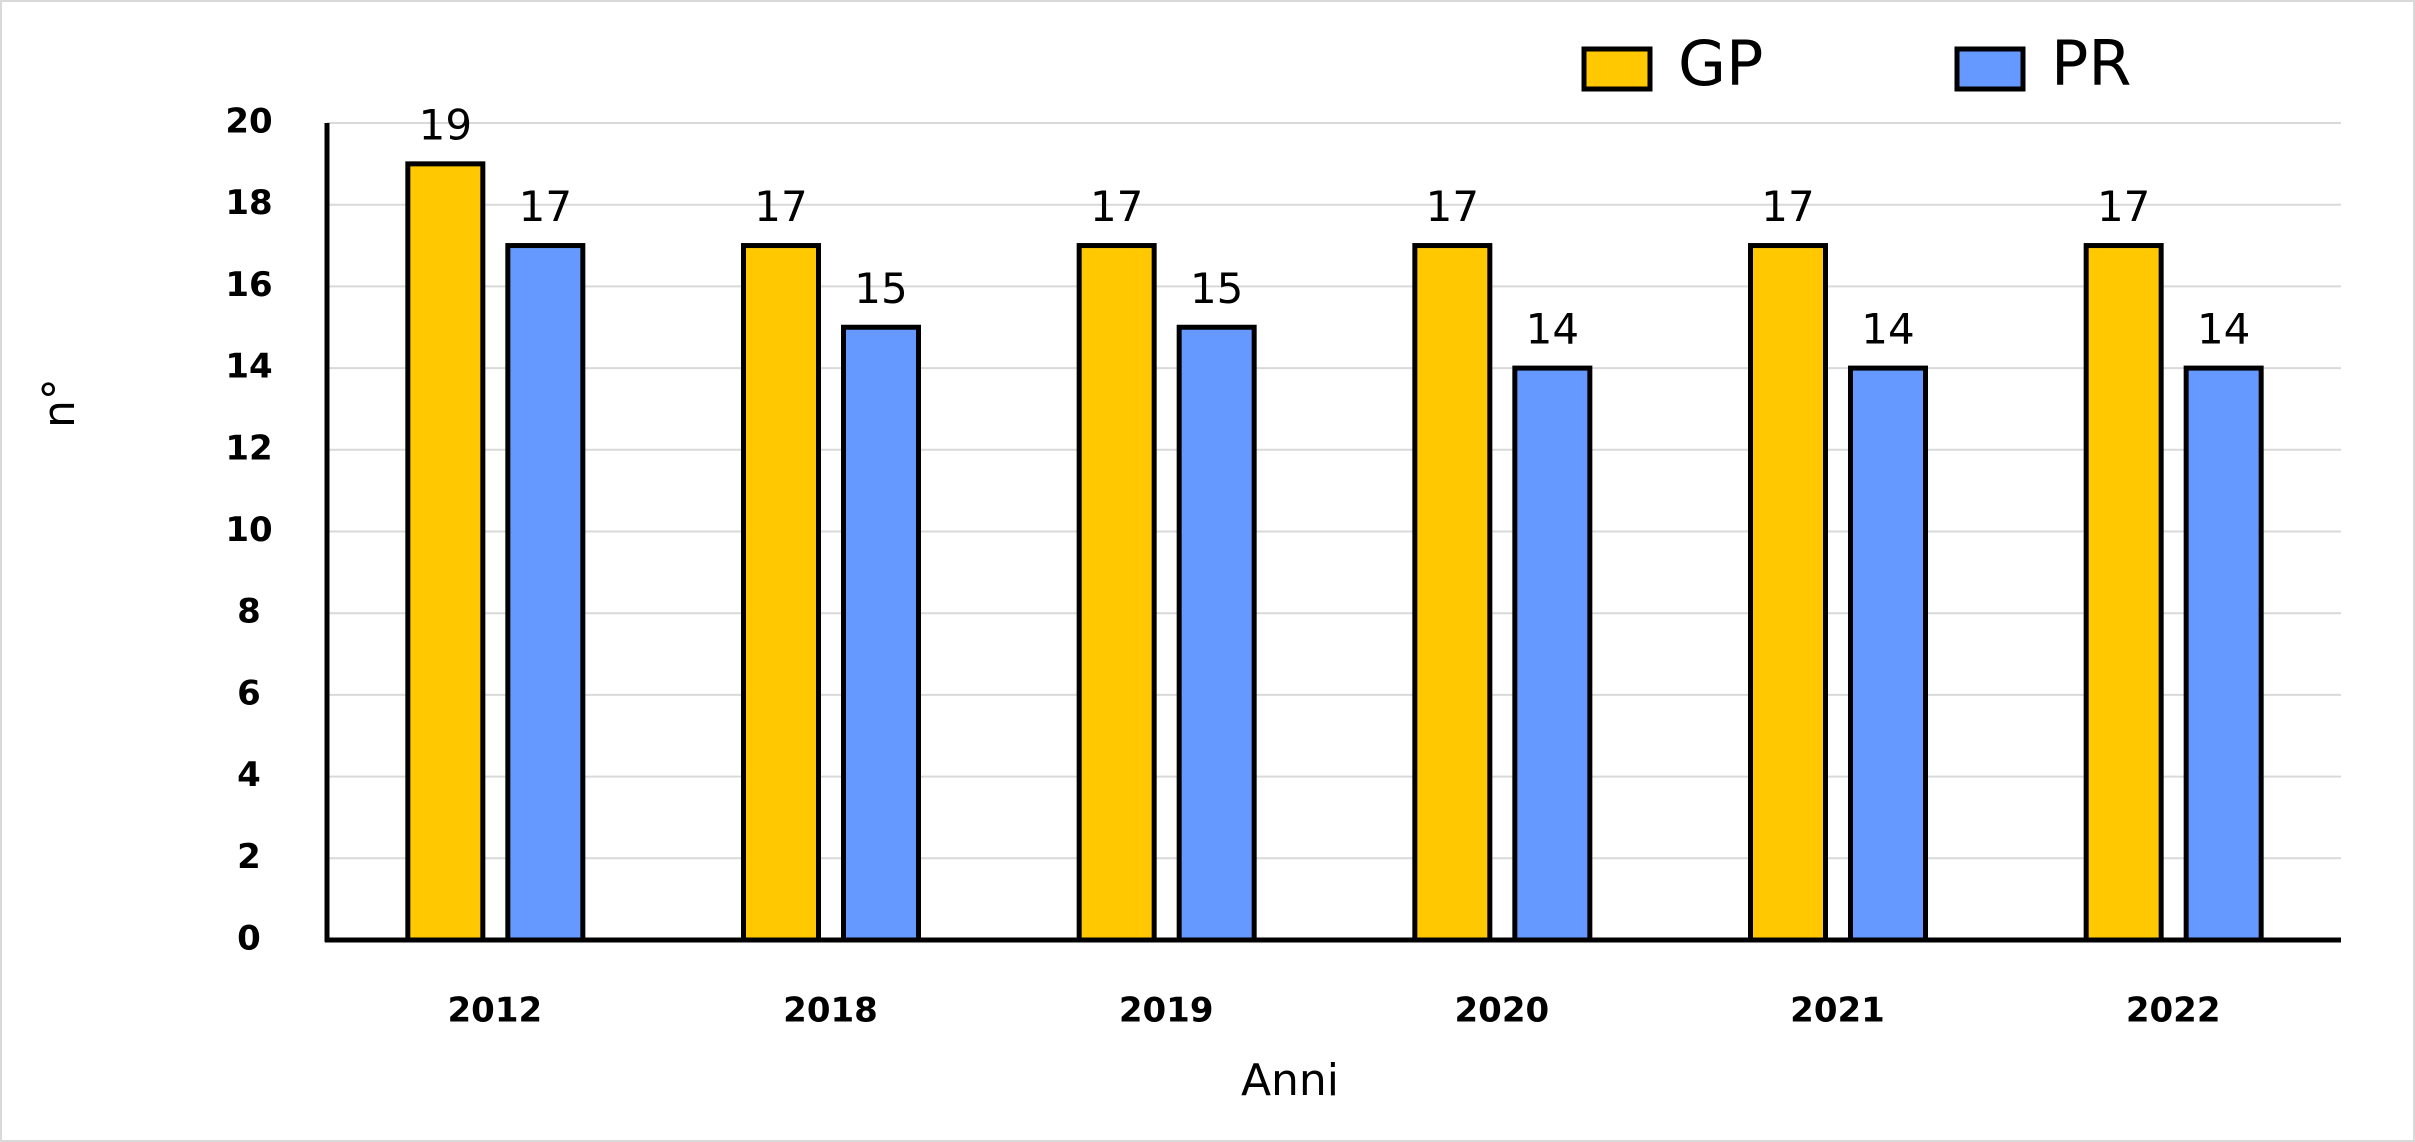  What do you see at coordinates (248, 367) in the screenshot?
I see `y-tick-label: 14` at bounding box center [248, 367].